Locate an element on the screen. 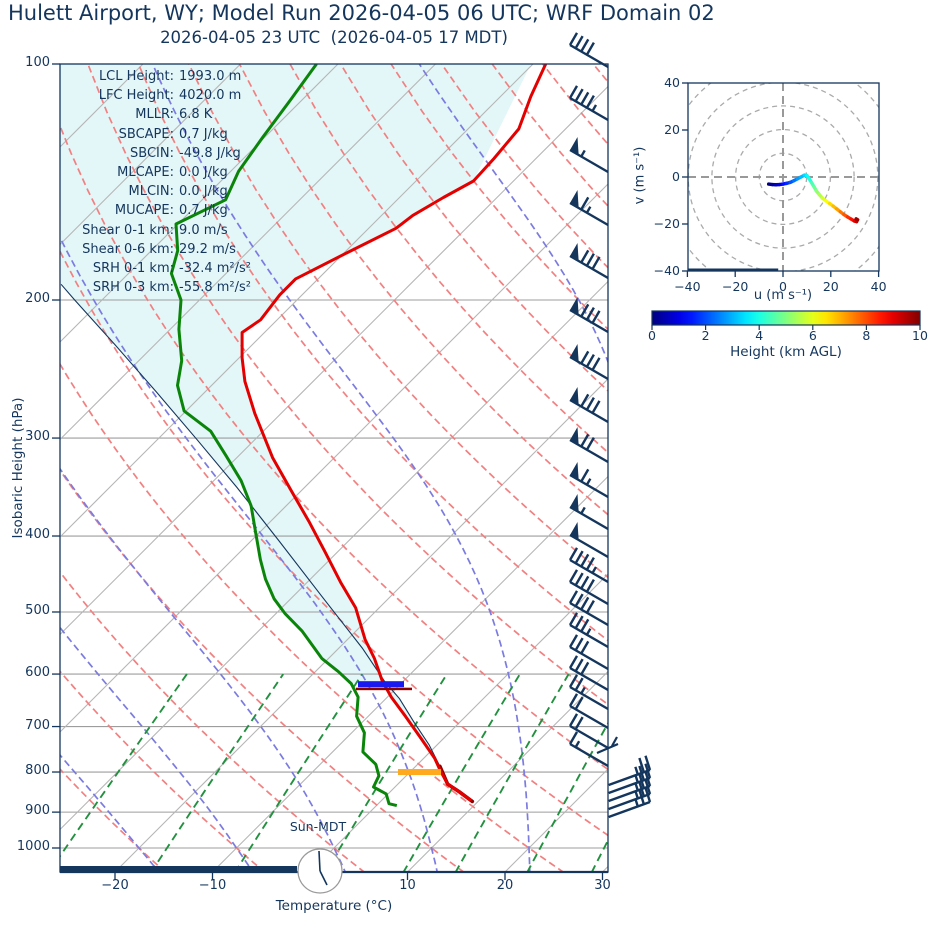  wind-barb-column is located at coordinates (610, 425).